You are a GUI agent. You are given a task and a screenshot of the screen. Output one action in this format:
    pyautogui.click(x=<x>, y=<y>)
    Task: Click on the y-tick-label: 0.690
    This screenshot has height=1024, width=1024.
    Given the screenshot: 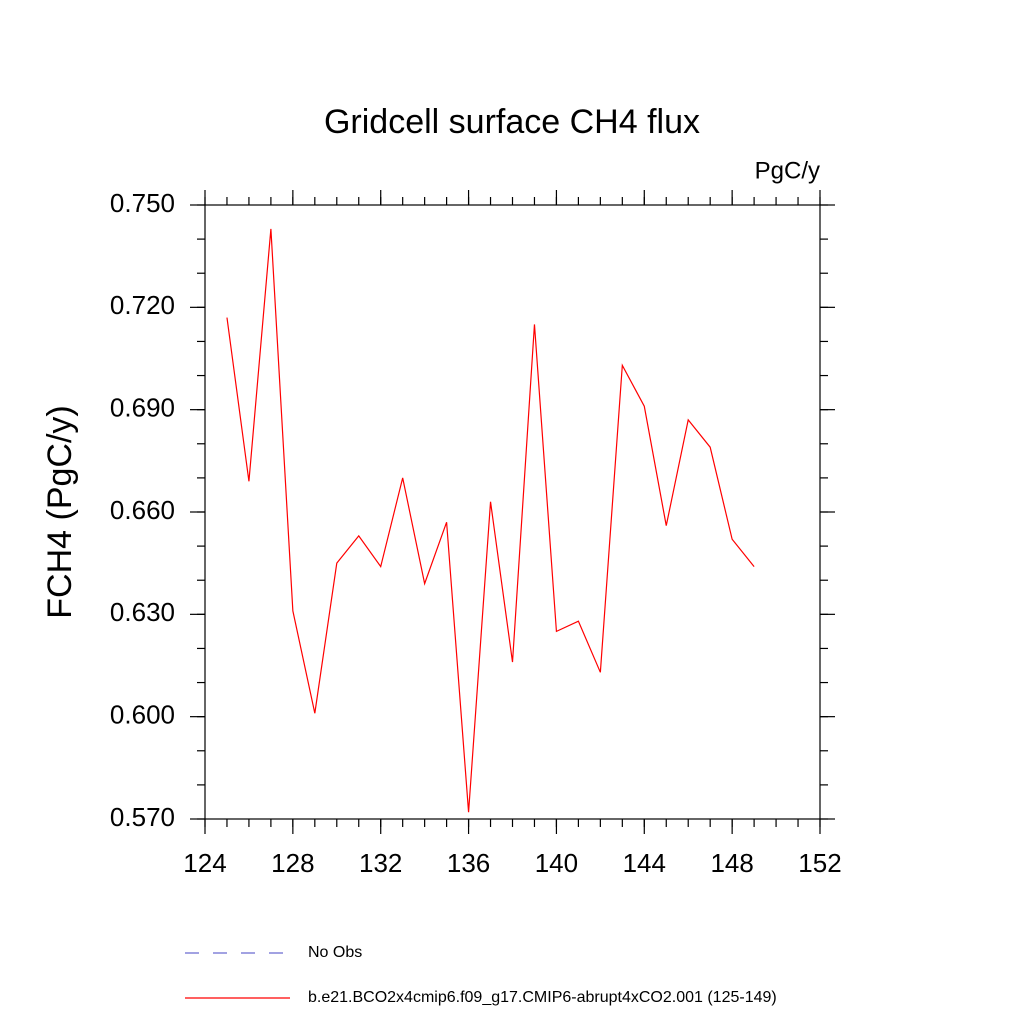 What is the action you would take?
    pyautogui.click(x=142, y=408)
    